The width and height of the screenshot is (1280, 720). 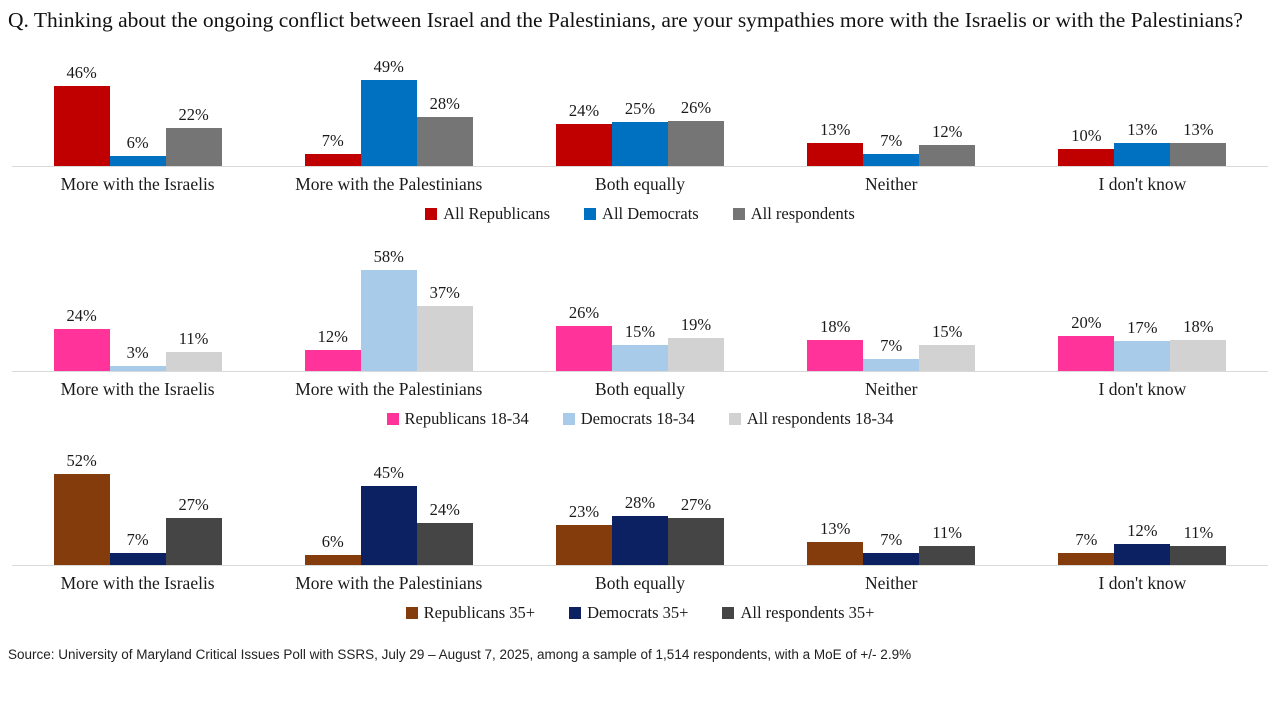 I want to click on bar: 45%, so click(x=388, y=514).